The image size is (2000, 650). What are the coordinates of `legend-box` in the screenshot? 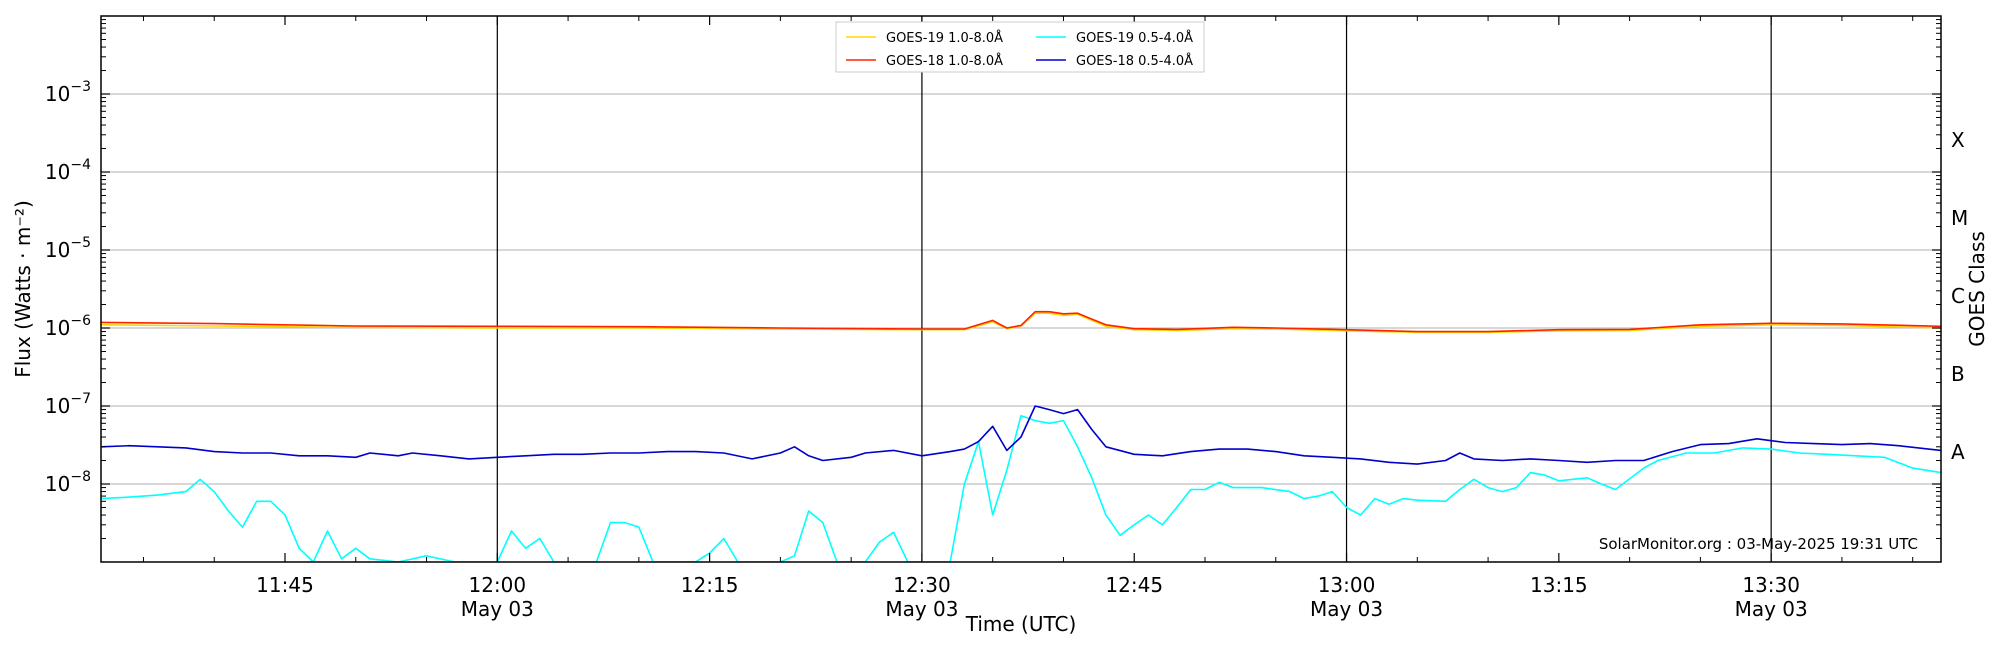 It's located at (1020, 47).